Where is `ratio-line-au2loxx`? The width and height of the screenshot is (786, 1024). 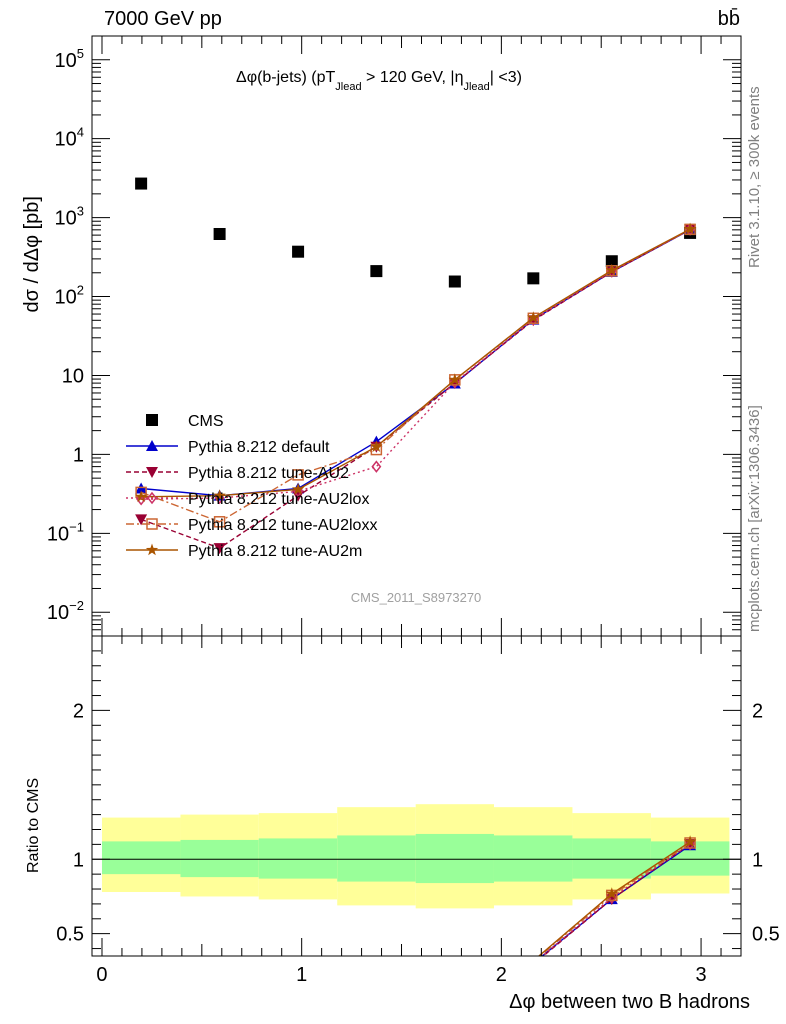
ratio-line-au2loxx is located at coordinates (614, 899).